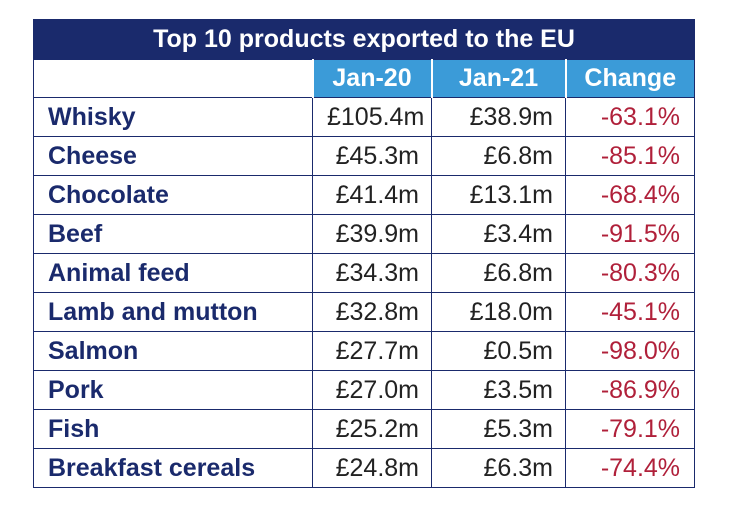 This screenshot has height=511, width=750. I want to click on table-row: Beef £39.9m £3.4m -91.5%, so click(364, 234).